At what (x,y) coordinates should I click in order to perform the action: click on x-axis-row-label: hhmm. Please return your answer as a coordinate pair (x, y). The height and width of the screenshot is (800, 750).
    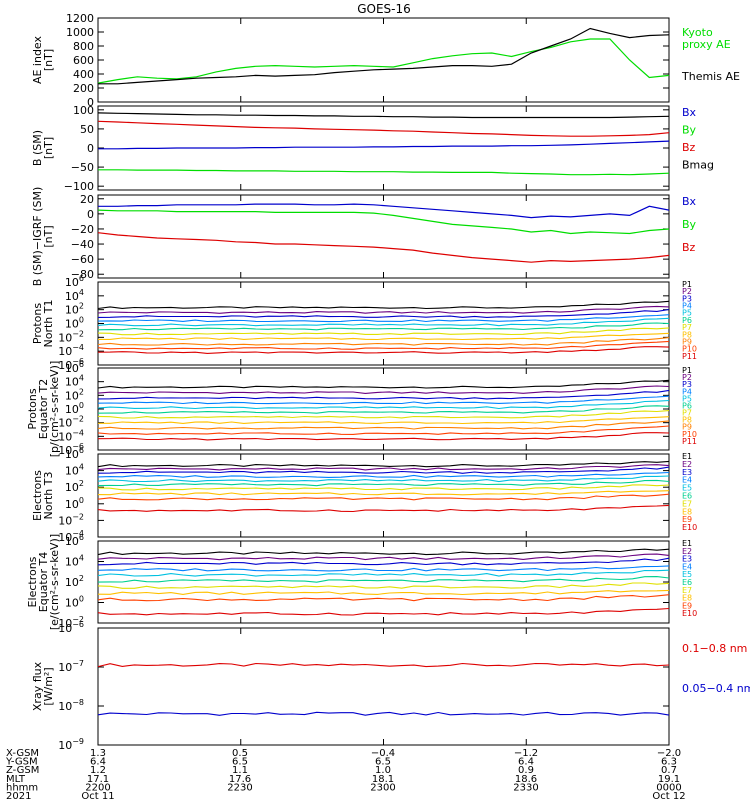
    Looking at the image, I should click on (22, 787).